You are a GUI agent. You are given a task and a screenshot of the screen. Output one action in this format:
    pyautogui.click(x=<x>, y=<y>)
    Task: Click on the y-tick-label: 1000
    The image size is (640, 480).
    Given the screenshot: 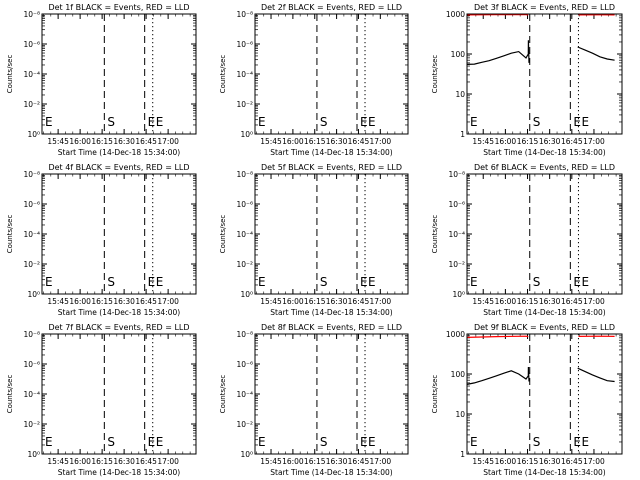 What is the action you would take?
    pyautogui.click(x=455, y=334)
    